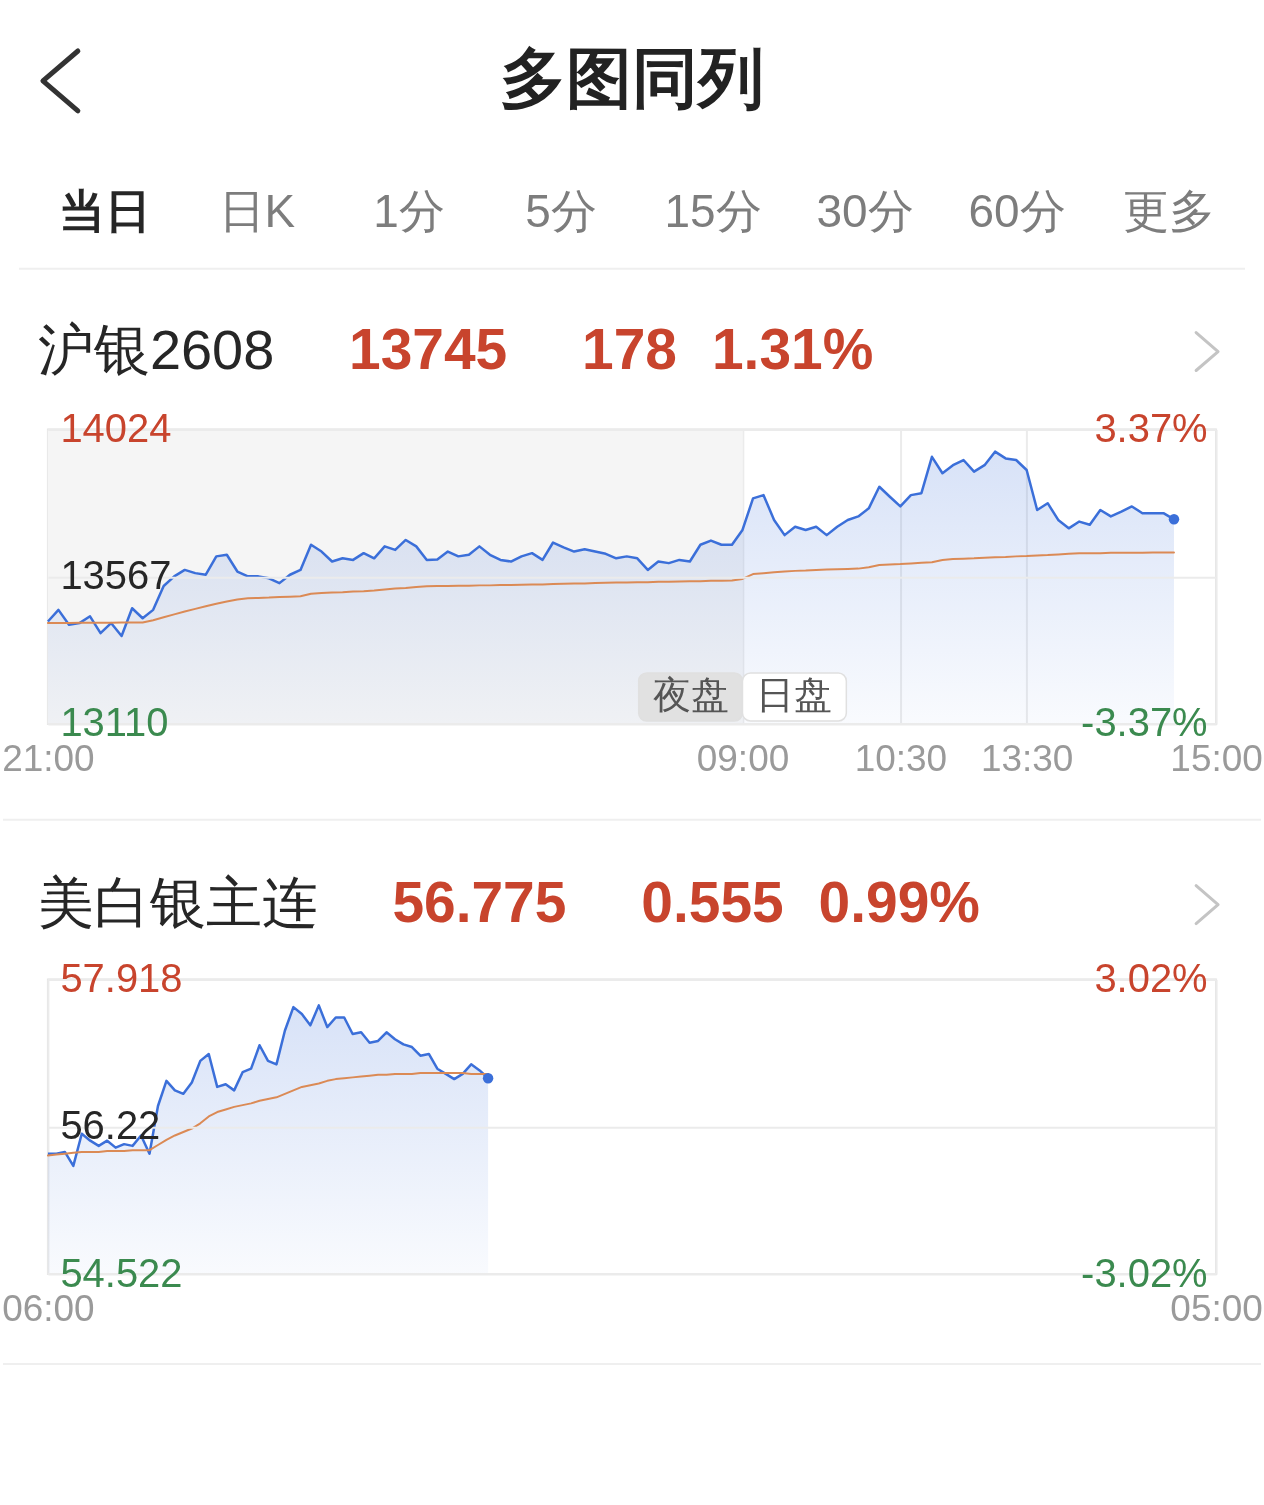 This screenshot has height=1505, width=1264. I want to click on text: 1.31%, so click(792, 348).